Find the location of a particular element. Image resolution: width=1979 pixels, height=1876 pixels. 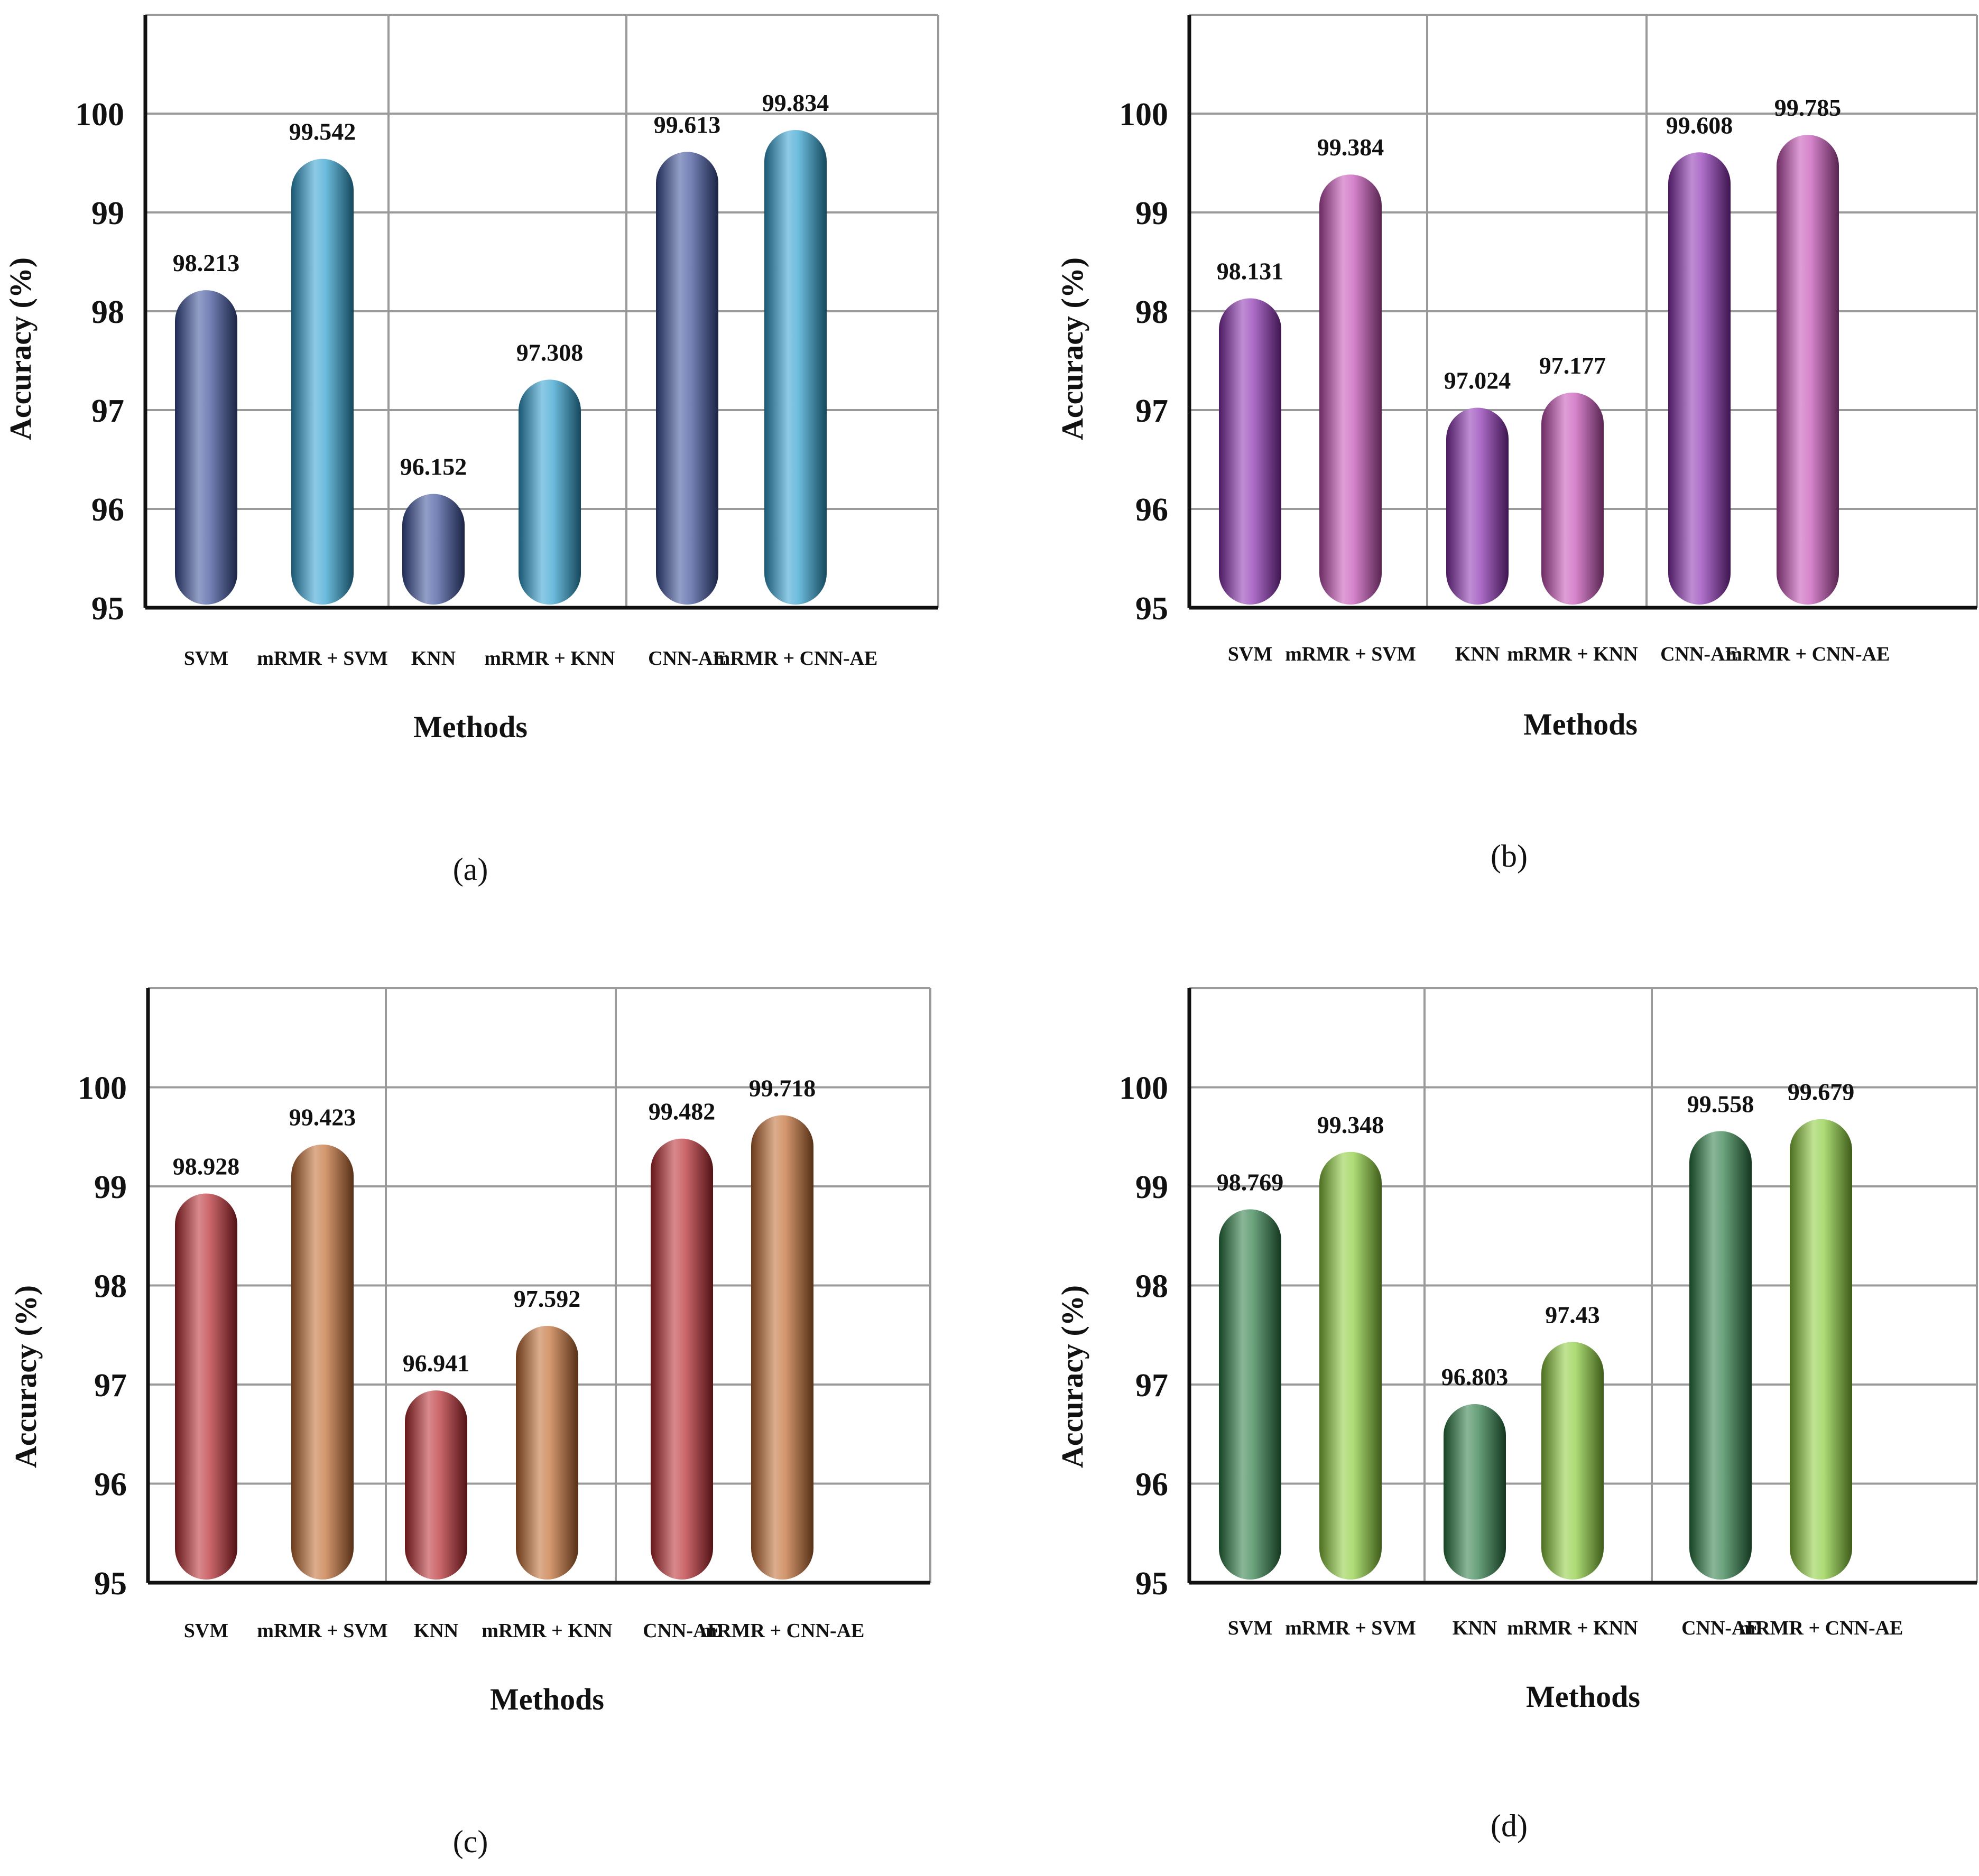

data-label: 97.308 is located at coordinates (550, 352).